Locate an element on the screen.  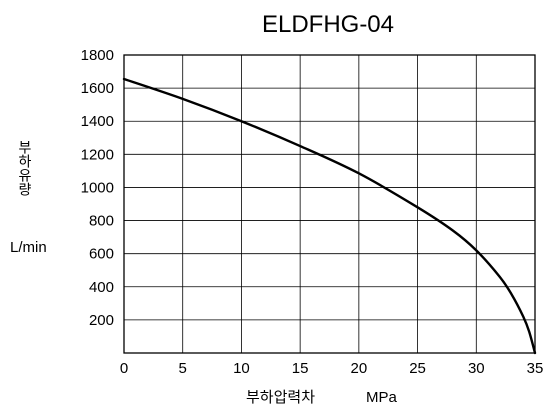
y-tick-label-8: 1800 is located at coordinates (97, 55).